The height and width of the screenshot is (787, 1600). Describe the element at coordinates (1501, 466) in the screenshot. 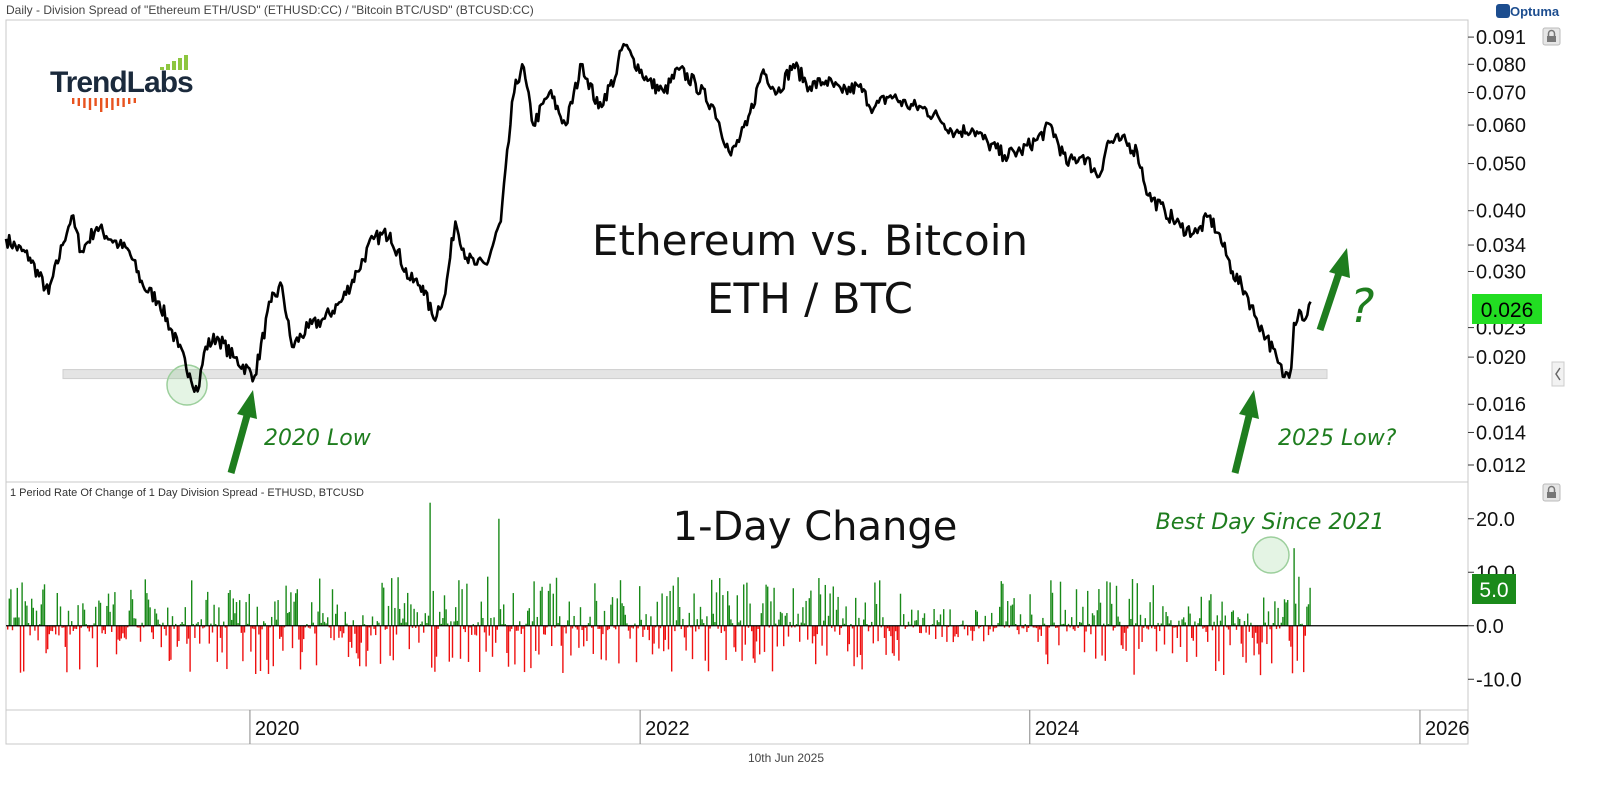

I see `price-tick-label: 0.012` at that location.